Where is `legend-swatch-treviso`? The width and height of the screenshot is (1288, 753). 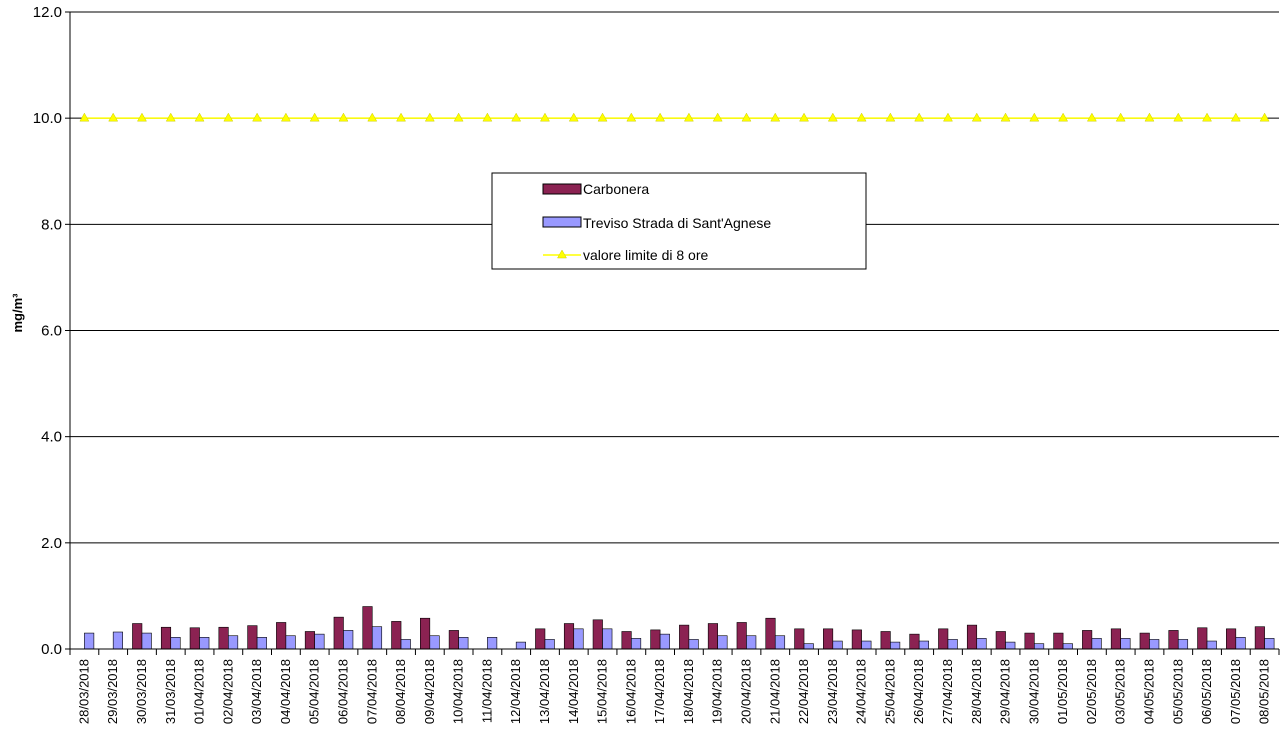
legend-swatch-treviso is located at coordinates (562, 222).